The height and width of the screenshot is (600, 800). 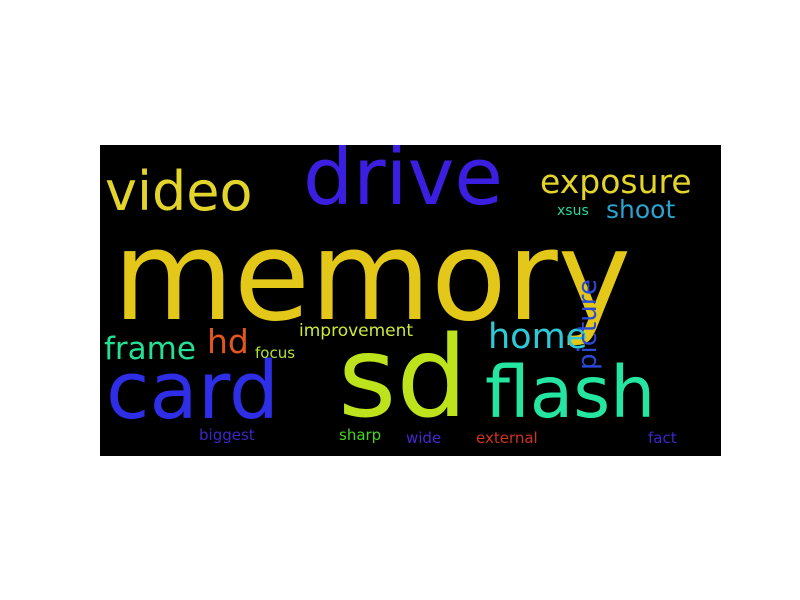 What do you see at coordinates (424, 438) in the screenshot?
I see `word-wide: wide` at bounding box center [424, 438].